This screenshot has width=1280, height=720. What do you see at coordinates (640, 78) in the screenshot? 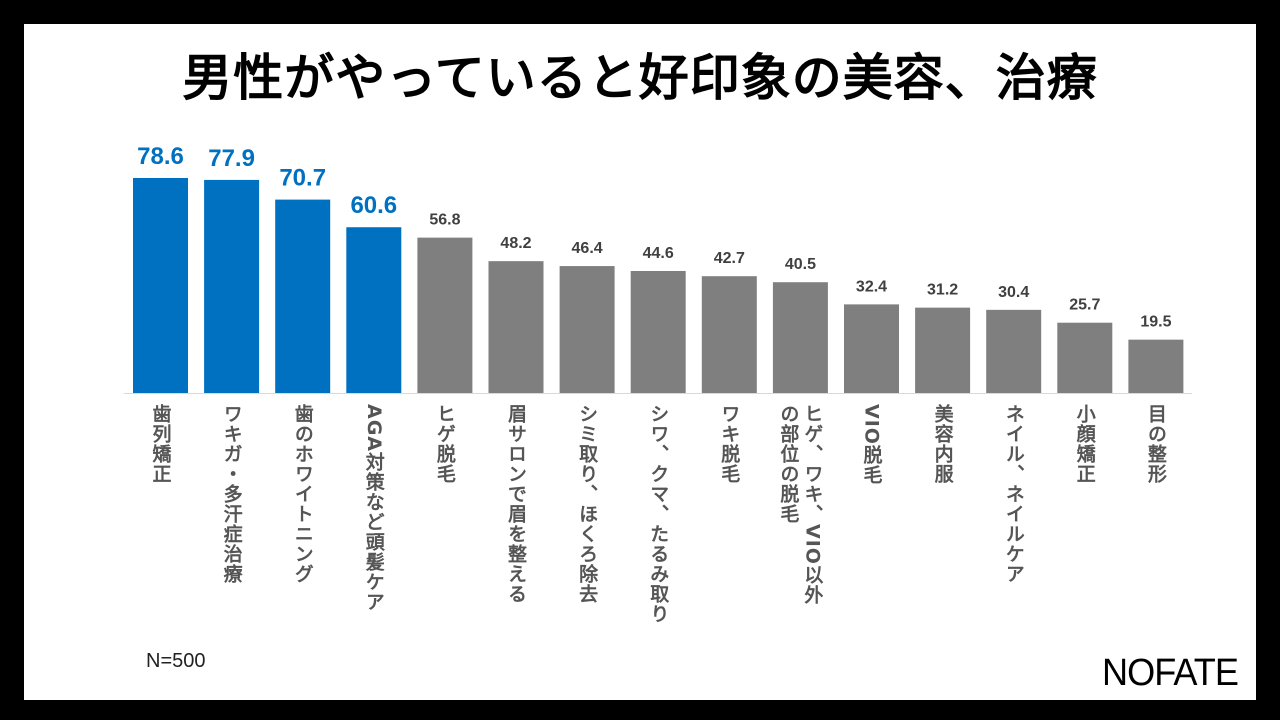
I see `chart-title: 男性がやっていると好印象の美容、治療` at bounding box center [640, 78].